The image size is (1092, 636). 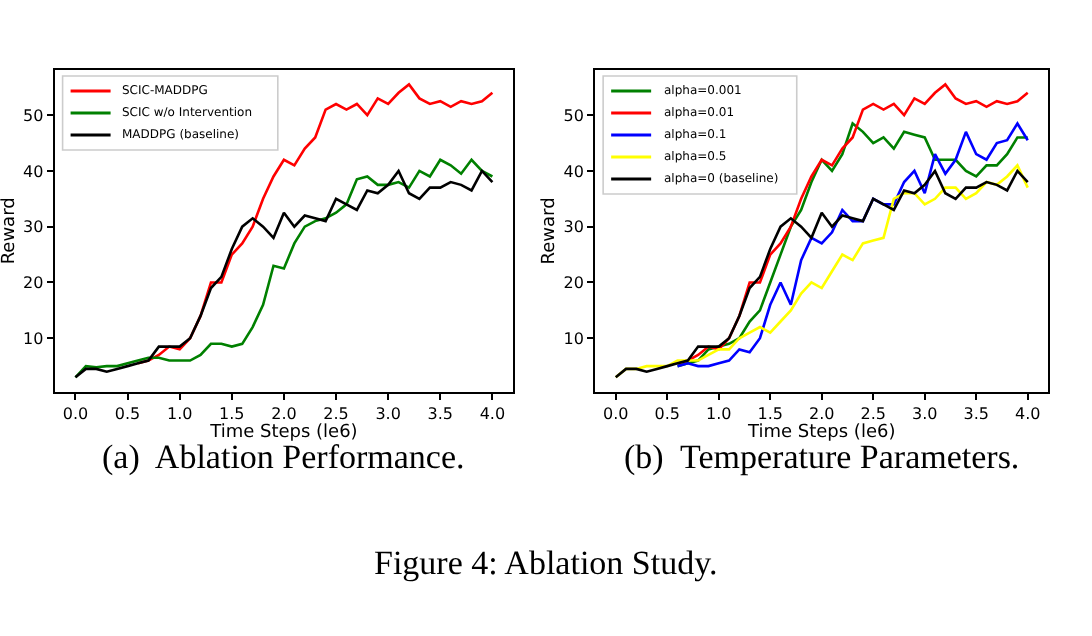 What do you see at coordinates (822, 457) in the screenshot?
I see `text: (b) Temperature Parameters.` at bounding box center [822, 457].